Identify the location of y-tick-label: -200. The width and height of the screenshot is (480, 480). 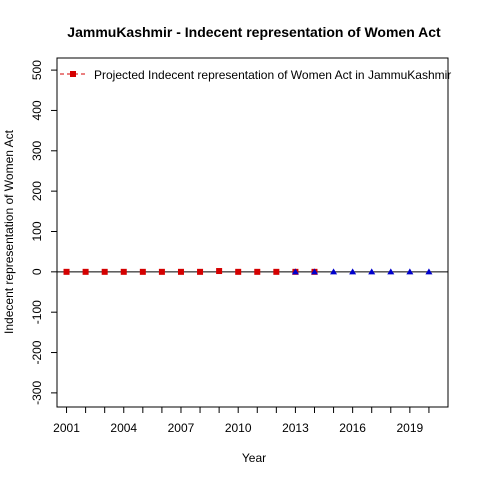
(37, 352).